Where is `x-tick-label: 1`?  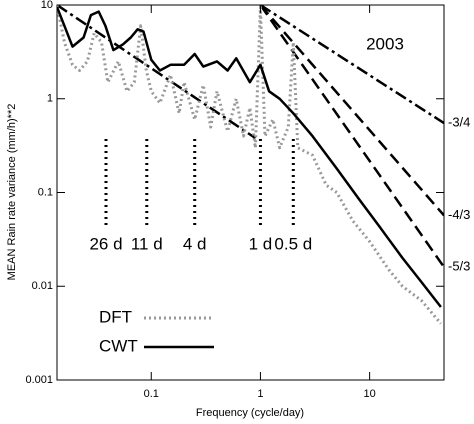
x-tick-label: 1 is located at coordinates (260, 394).